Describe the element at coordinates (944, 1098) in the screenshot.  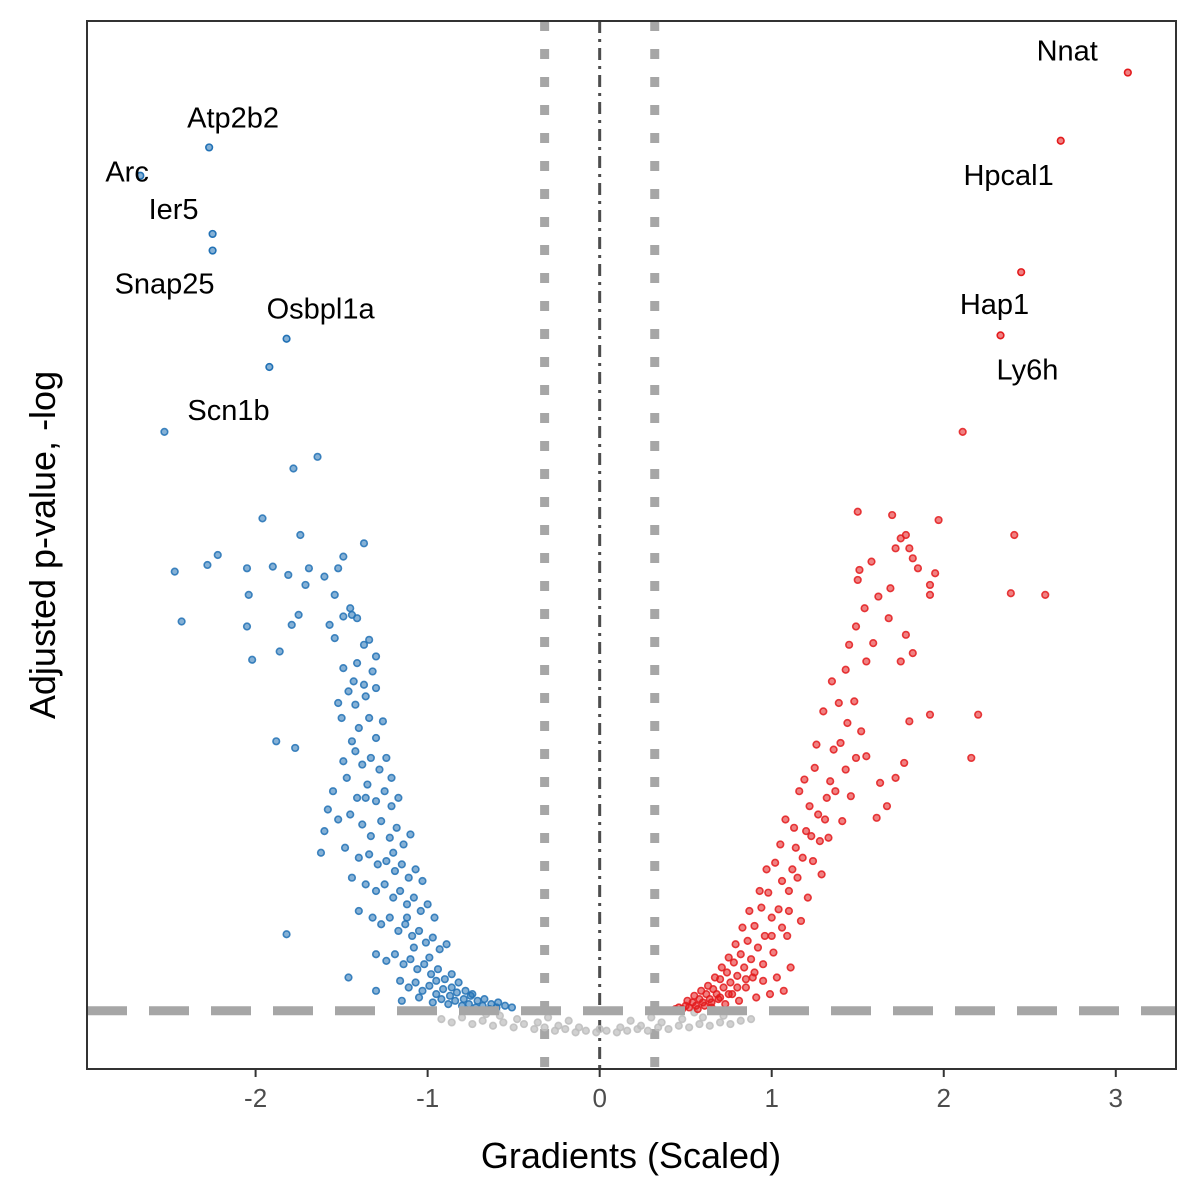
I see `x-tick-label: 2` at that location.